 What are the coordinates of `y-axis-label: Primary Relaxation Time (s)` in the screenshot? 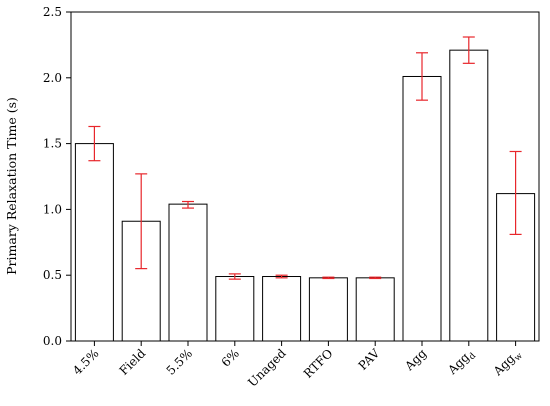 It's located at (11, 186).